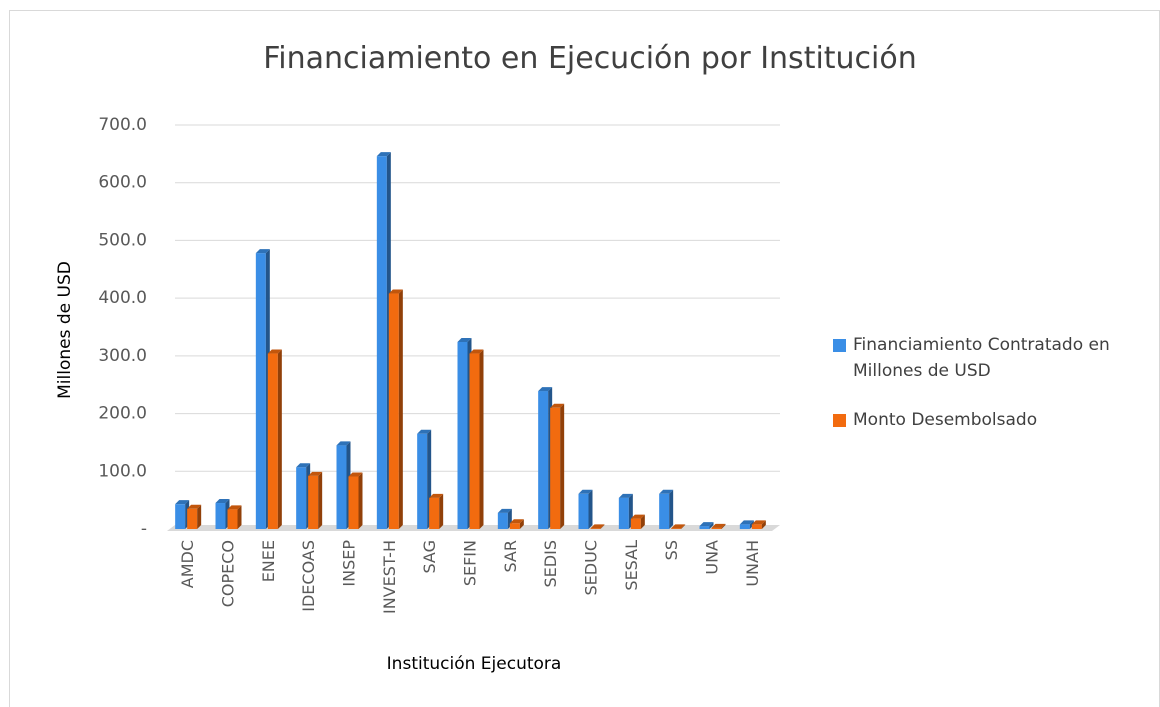  I want to click on y-axis-title: Millones de USD, so click(65, 330).